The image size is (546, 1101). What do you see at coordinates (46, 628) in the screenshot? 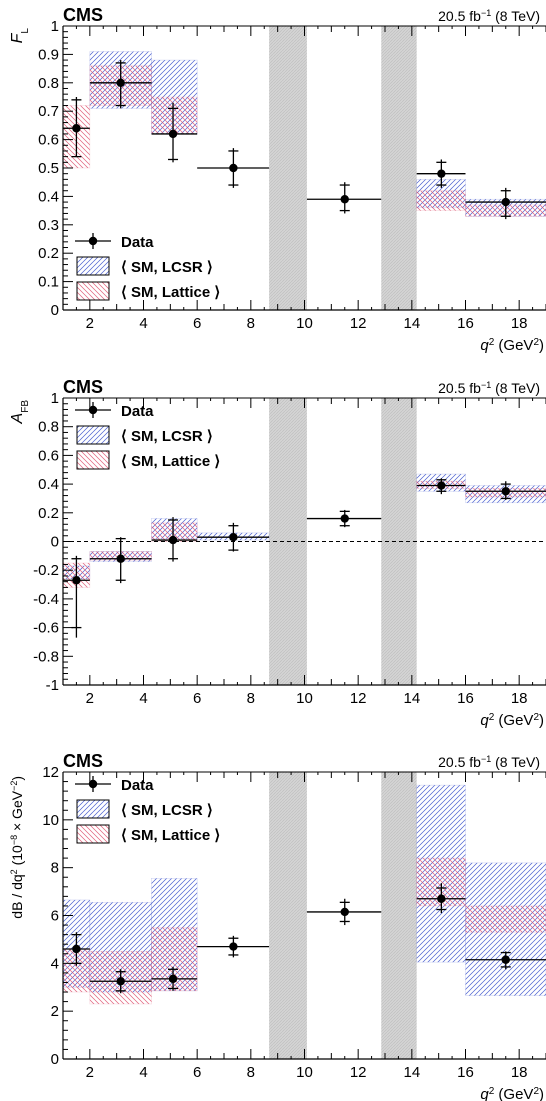
I see `y-tick-label: -0.6` at bounding box center [46, 628].